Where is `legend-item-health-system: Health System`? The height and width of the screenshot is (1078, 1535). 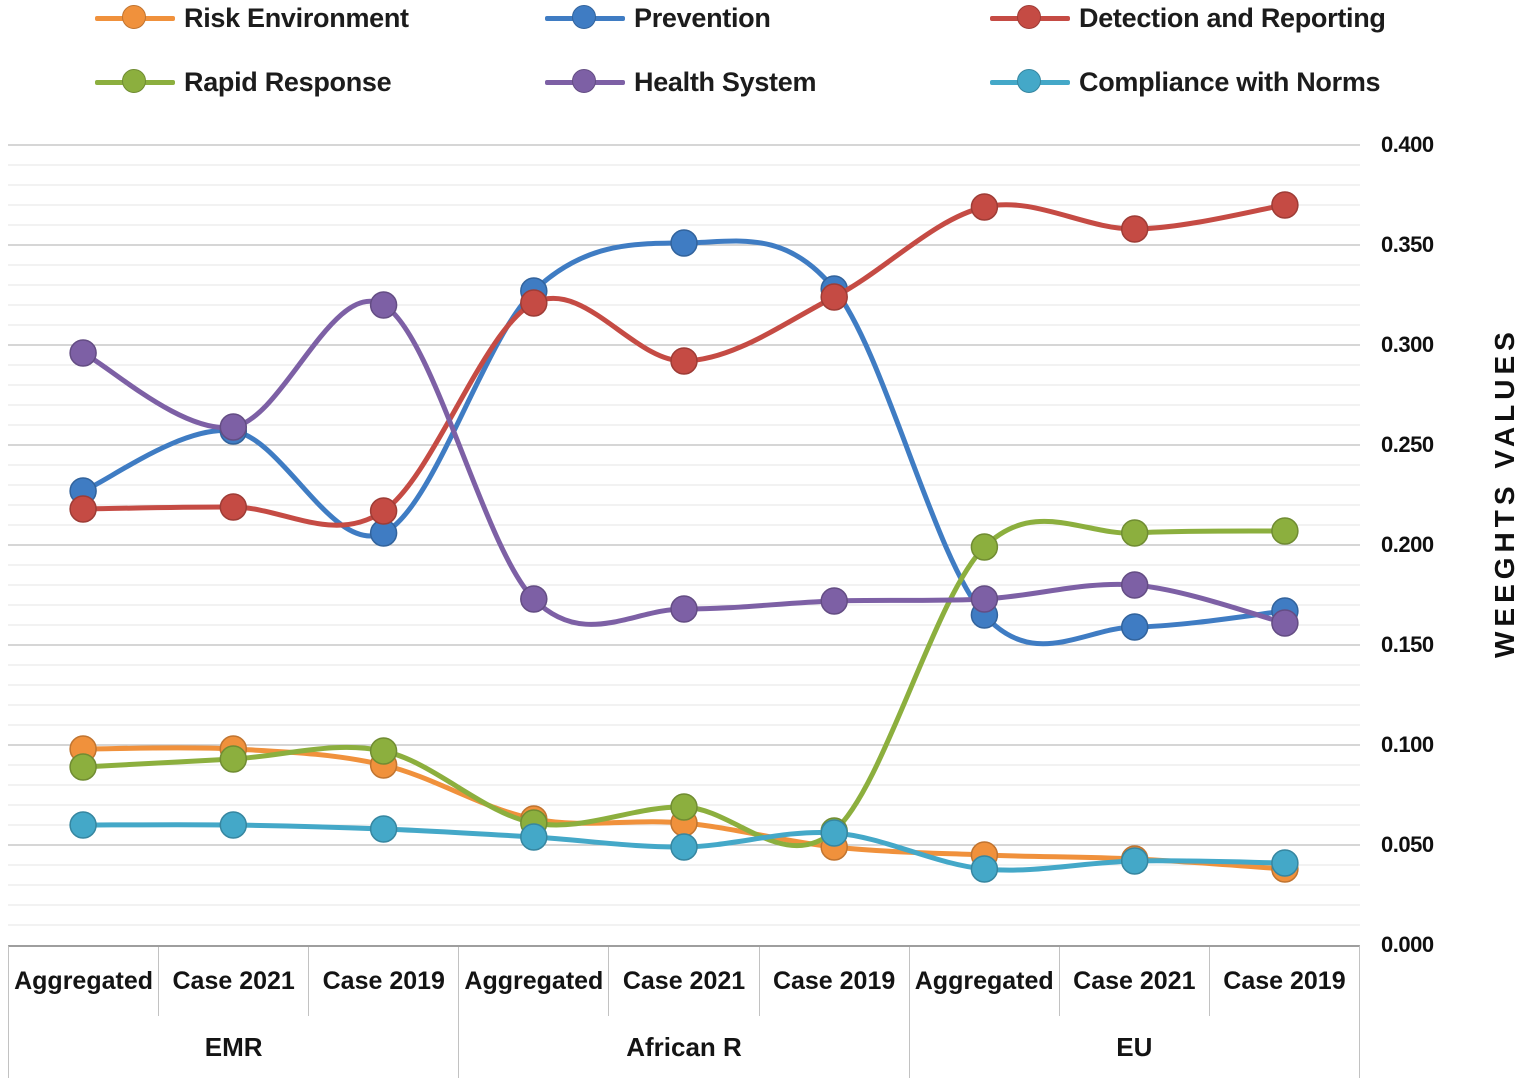
legend-item-health-system: Health System is located at coordinates (680, 82).